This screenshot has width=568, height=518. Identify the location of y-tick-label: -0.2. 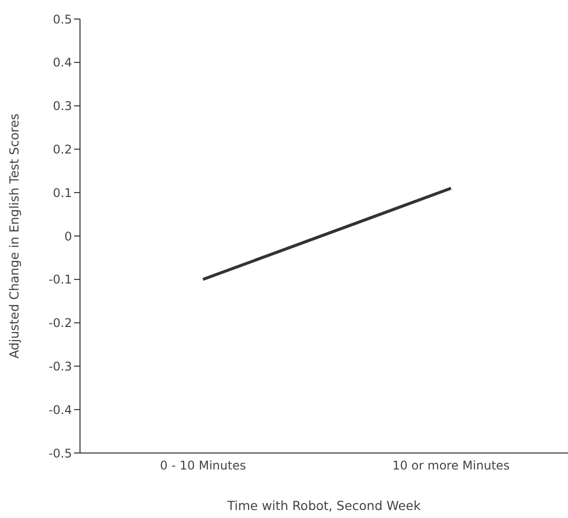
(60, 323).